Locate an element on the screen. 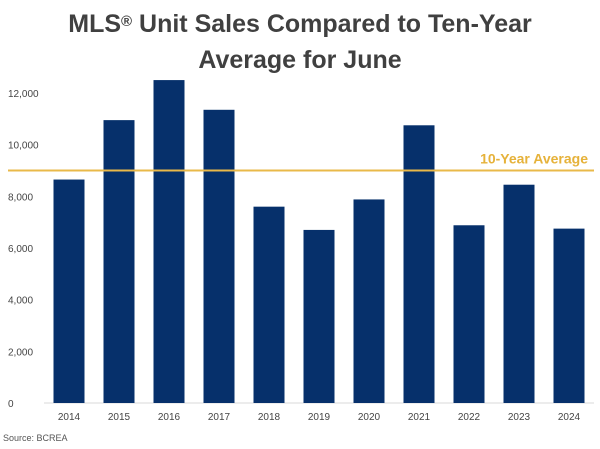  bar-2015 is located at coordinates (119, 261).